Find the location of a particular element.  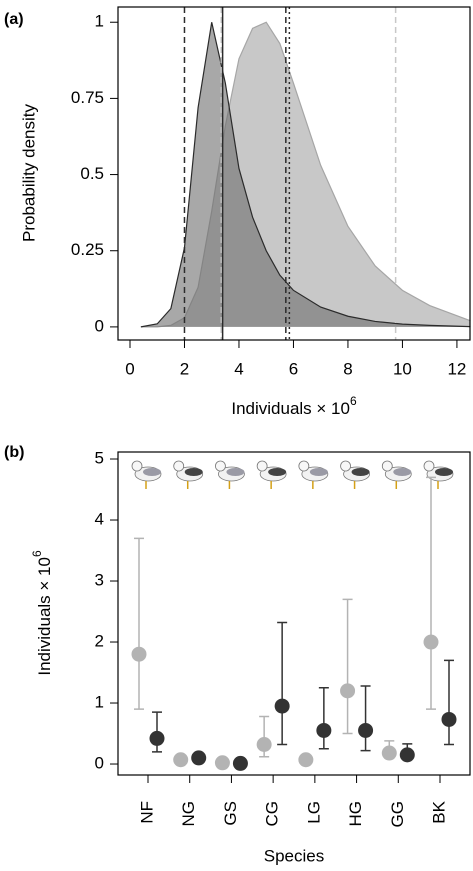

y-axis-label-exponent: 6 is located at coordinates (37, 553).